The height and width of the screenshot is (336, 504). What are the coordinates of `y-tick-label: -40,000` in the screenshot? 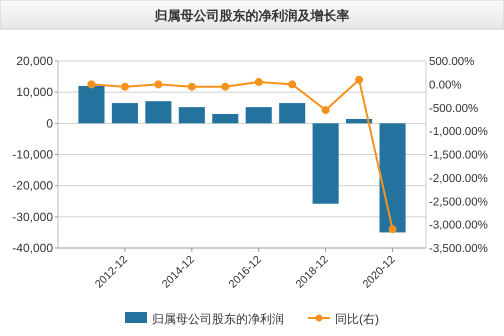 It's located at (33, 248).